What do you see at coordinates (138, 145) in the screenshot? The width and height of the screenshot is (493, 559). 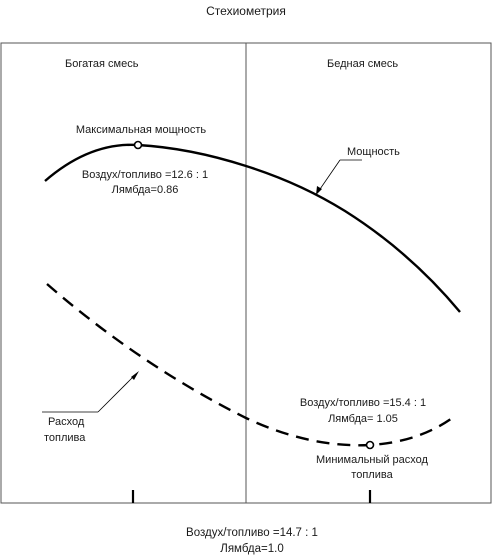 I see `max-power-point` at bounding box center [138, 145].